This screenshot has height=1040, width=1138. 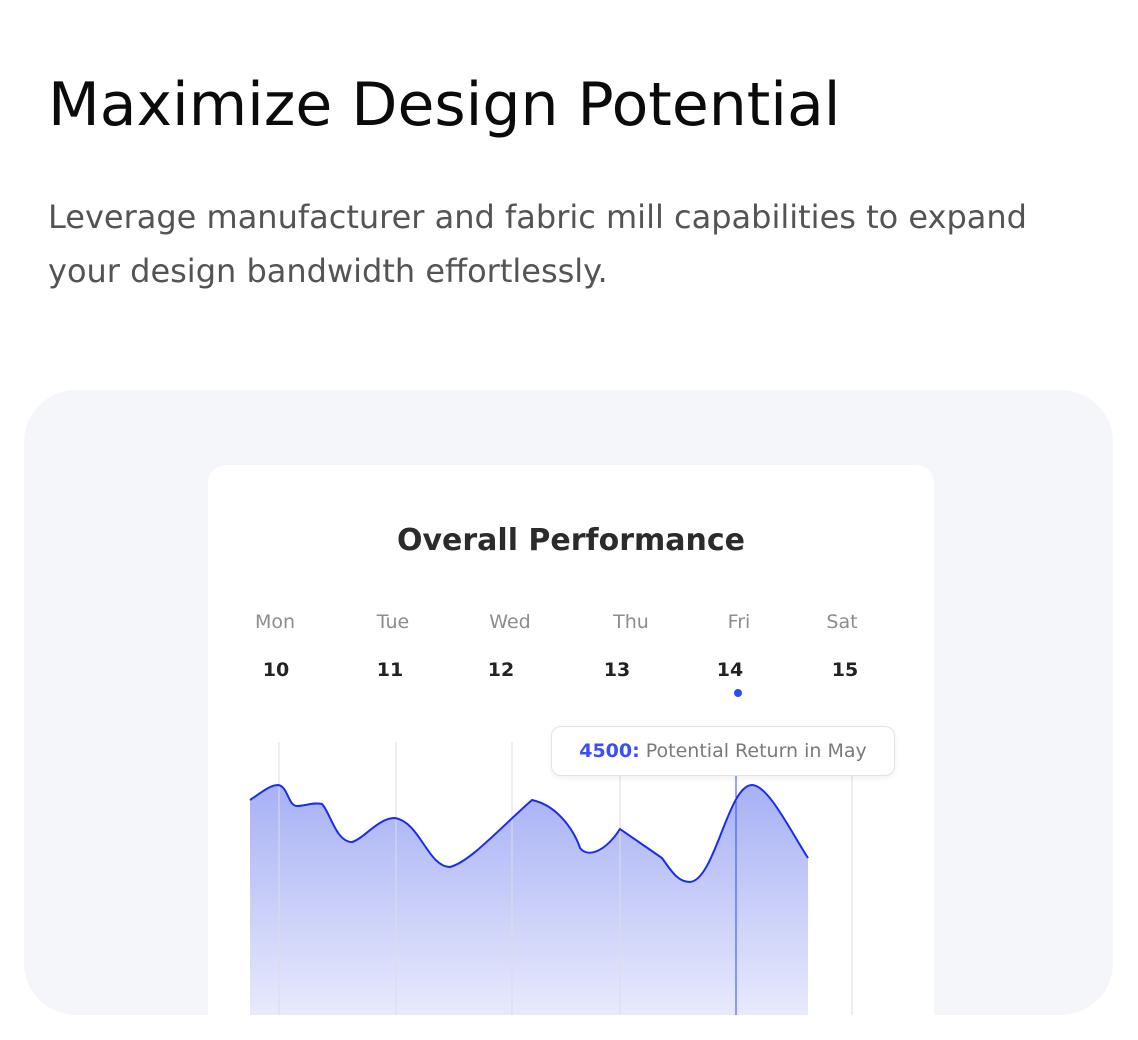 I want to click on card-title: Overall Performance, so click(x=571, y=540).